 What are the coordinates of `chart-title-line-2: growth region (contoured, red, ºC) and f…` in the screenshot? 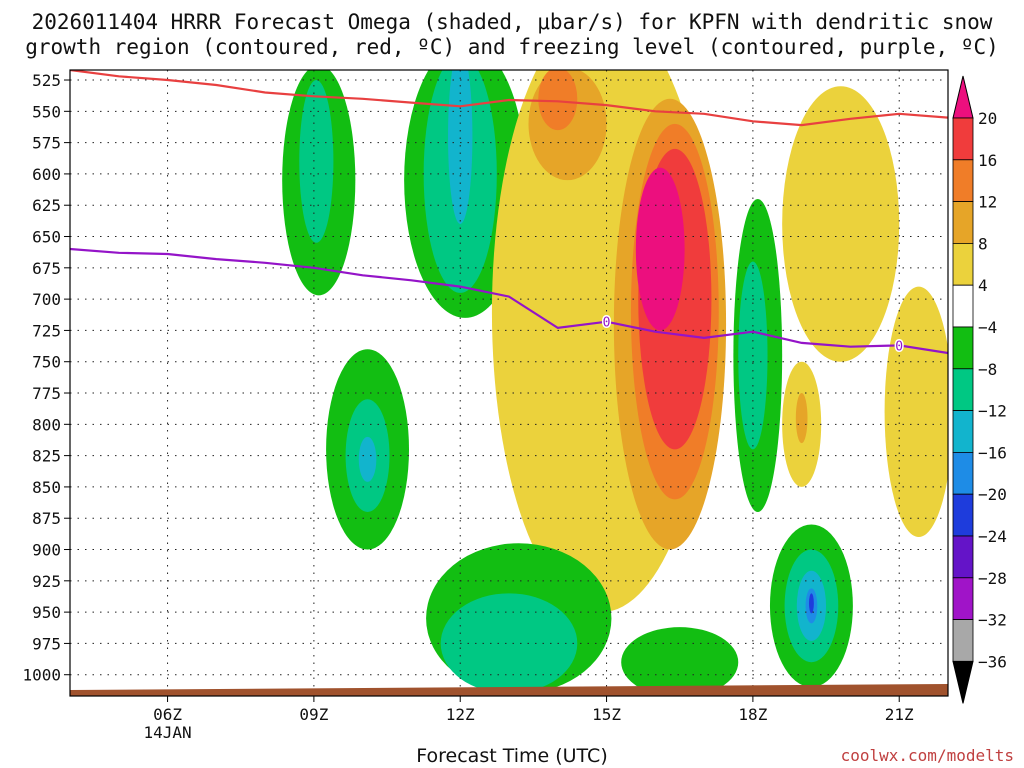 It's located at (512, 47).